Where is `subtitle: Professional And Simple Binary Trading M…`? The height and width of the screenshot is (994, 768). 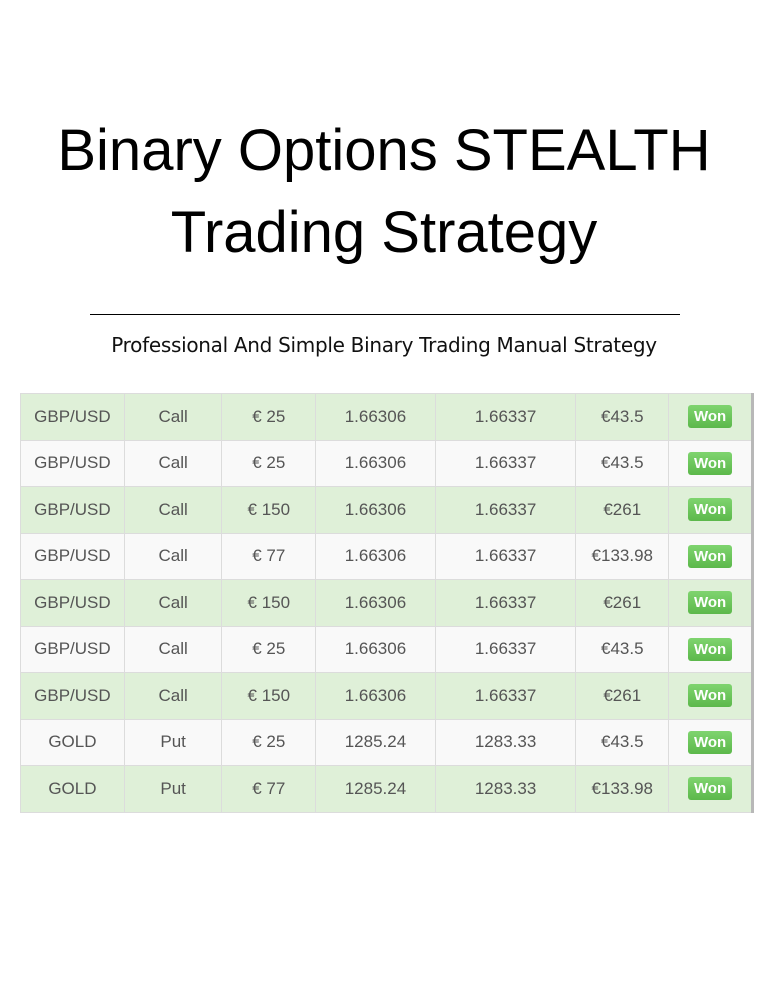
subtitle: Professional And Simple Binary Trading M… is located at coordinates (384, 345).